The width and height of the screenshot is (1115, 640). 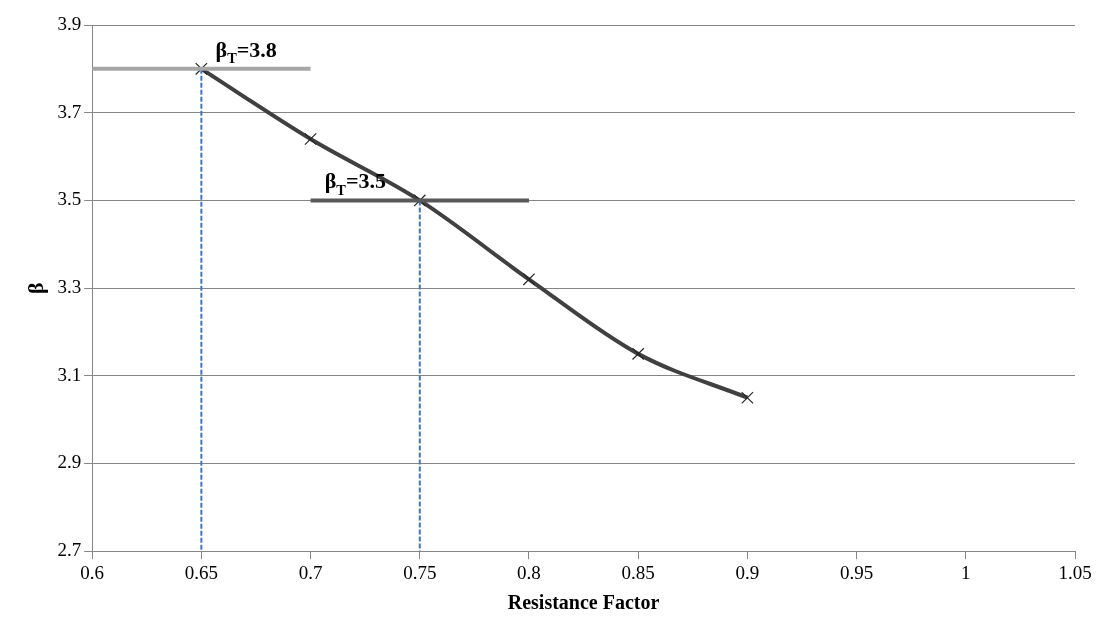 I want to click on y-tick-label: 3.3, so click(x=69, y=287).